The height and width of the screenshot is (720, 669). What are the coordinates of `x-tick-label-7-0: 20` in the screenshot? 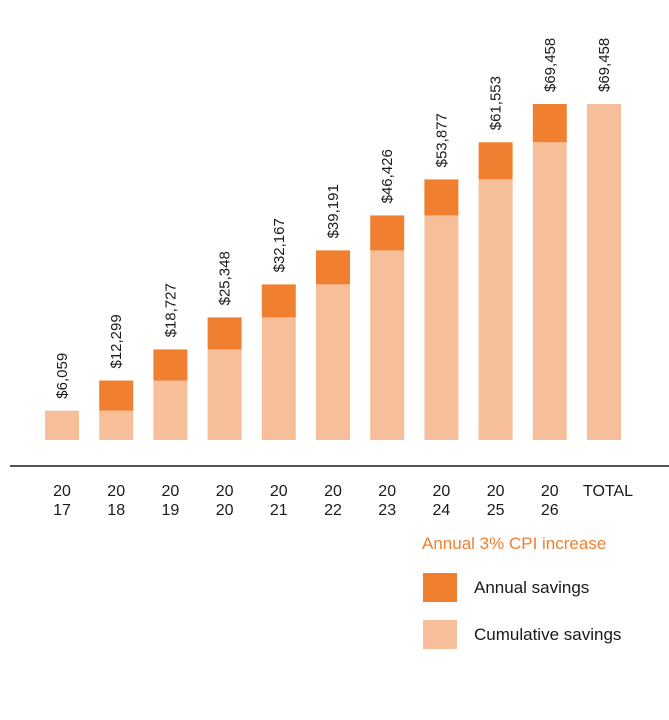 It's located at (442, 491).